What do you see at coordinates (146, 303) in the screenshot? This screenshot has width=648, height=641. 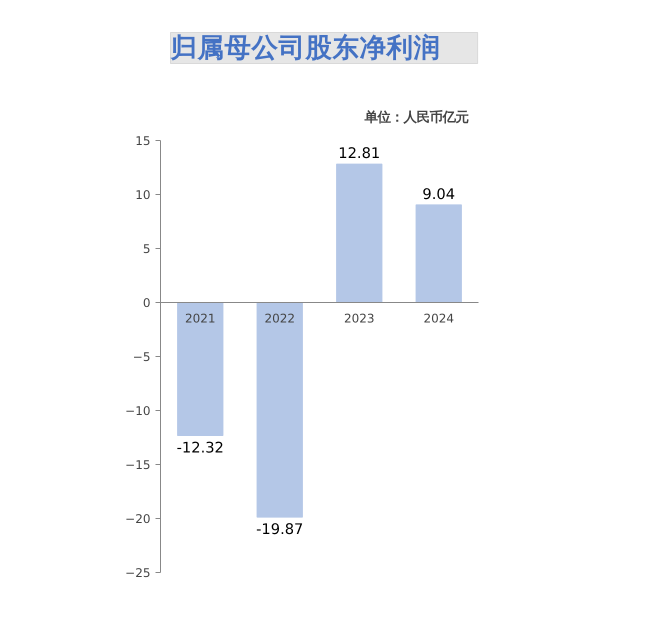 I see `y-tick-label: 0` at bounding box center [146, 303].